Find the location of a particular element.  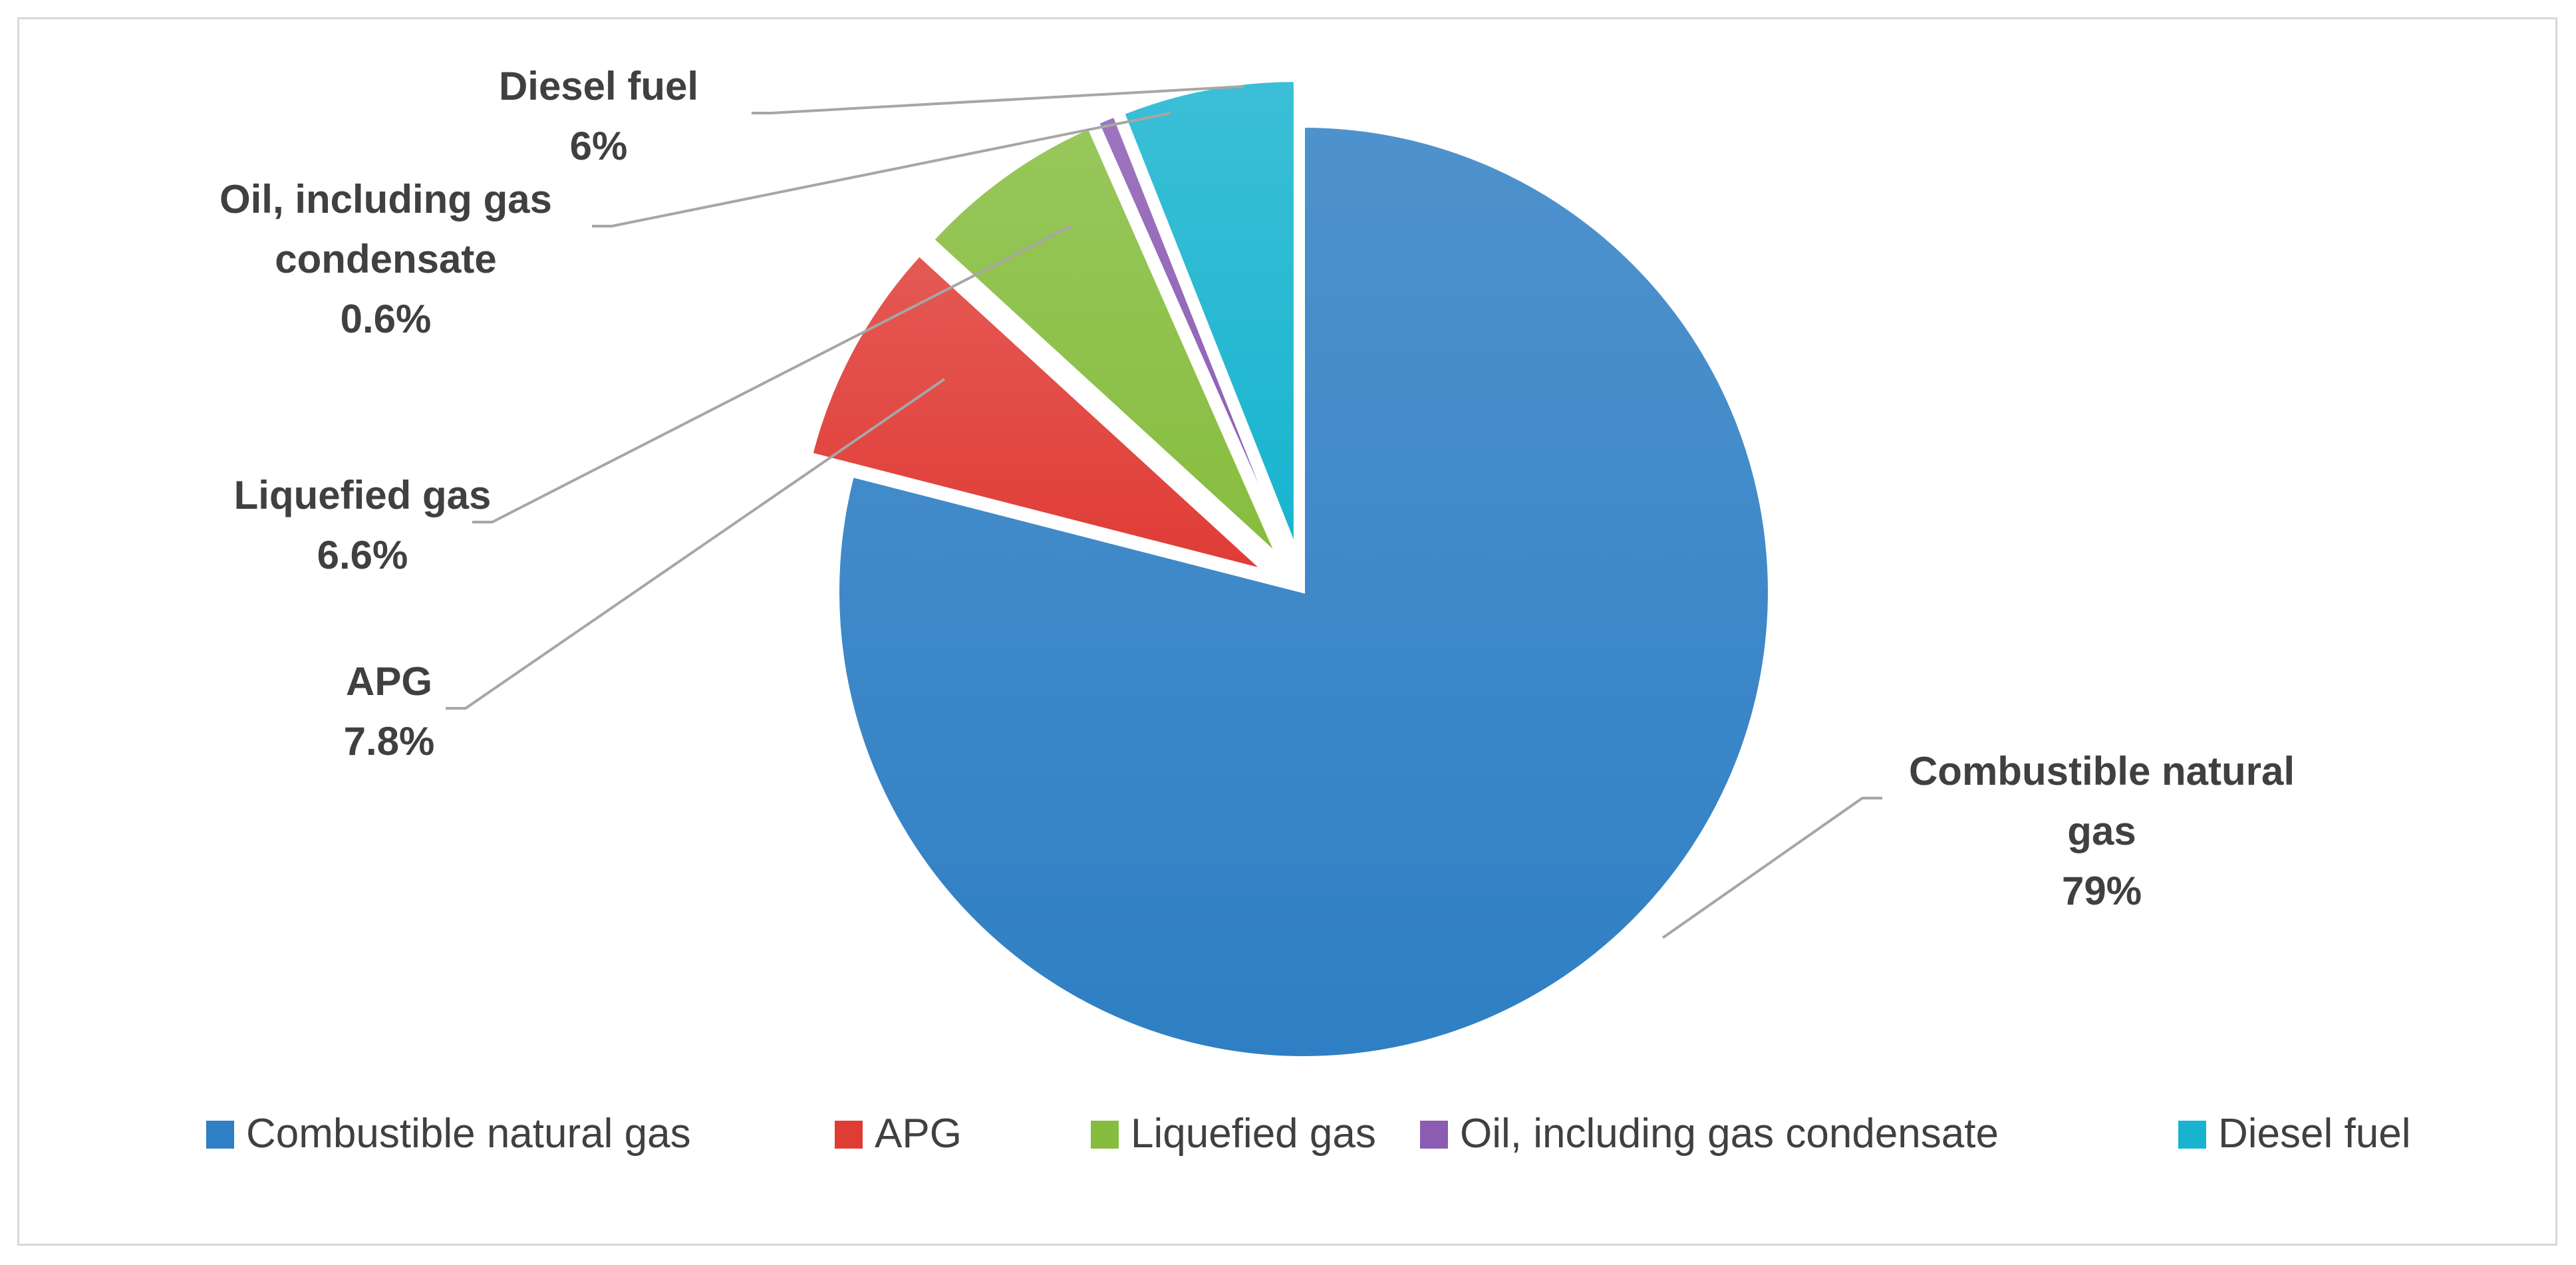

leader-line-apg is located at coordinates (696, 544).